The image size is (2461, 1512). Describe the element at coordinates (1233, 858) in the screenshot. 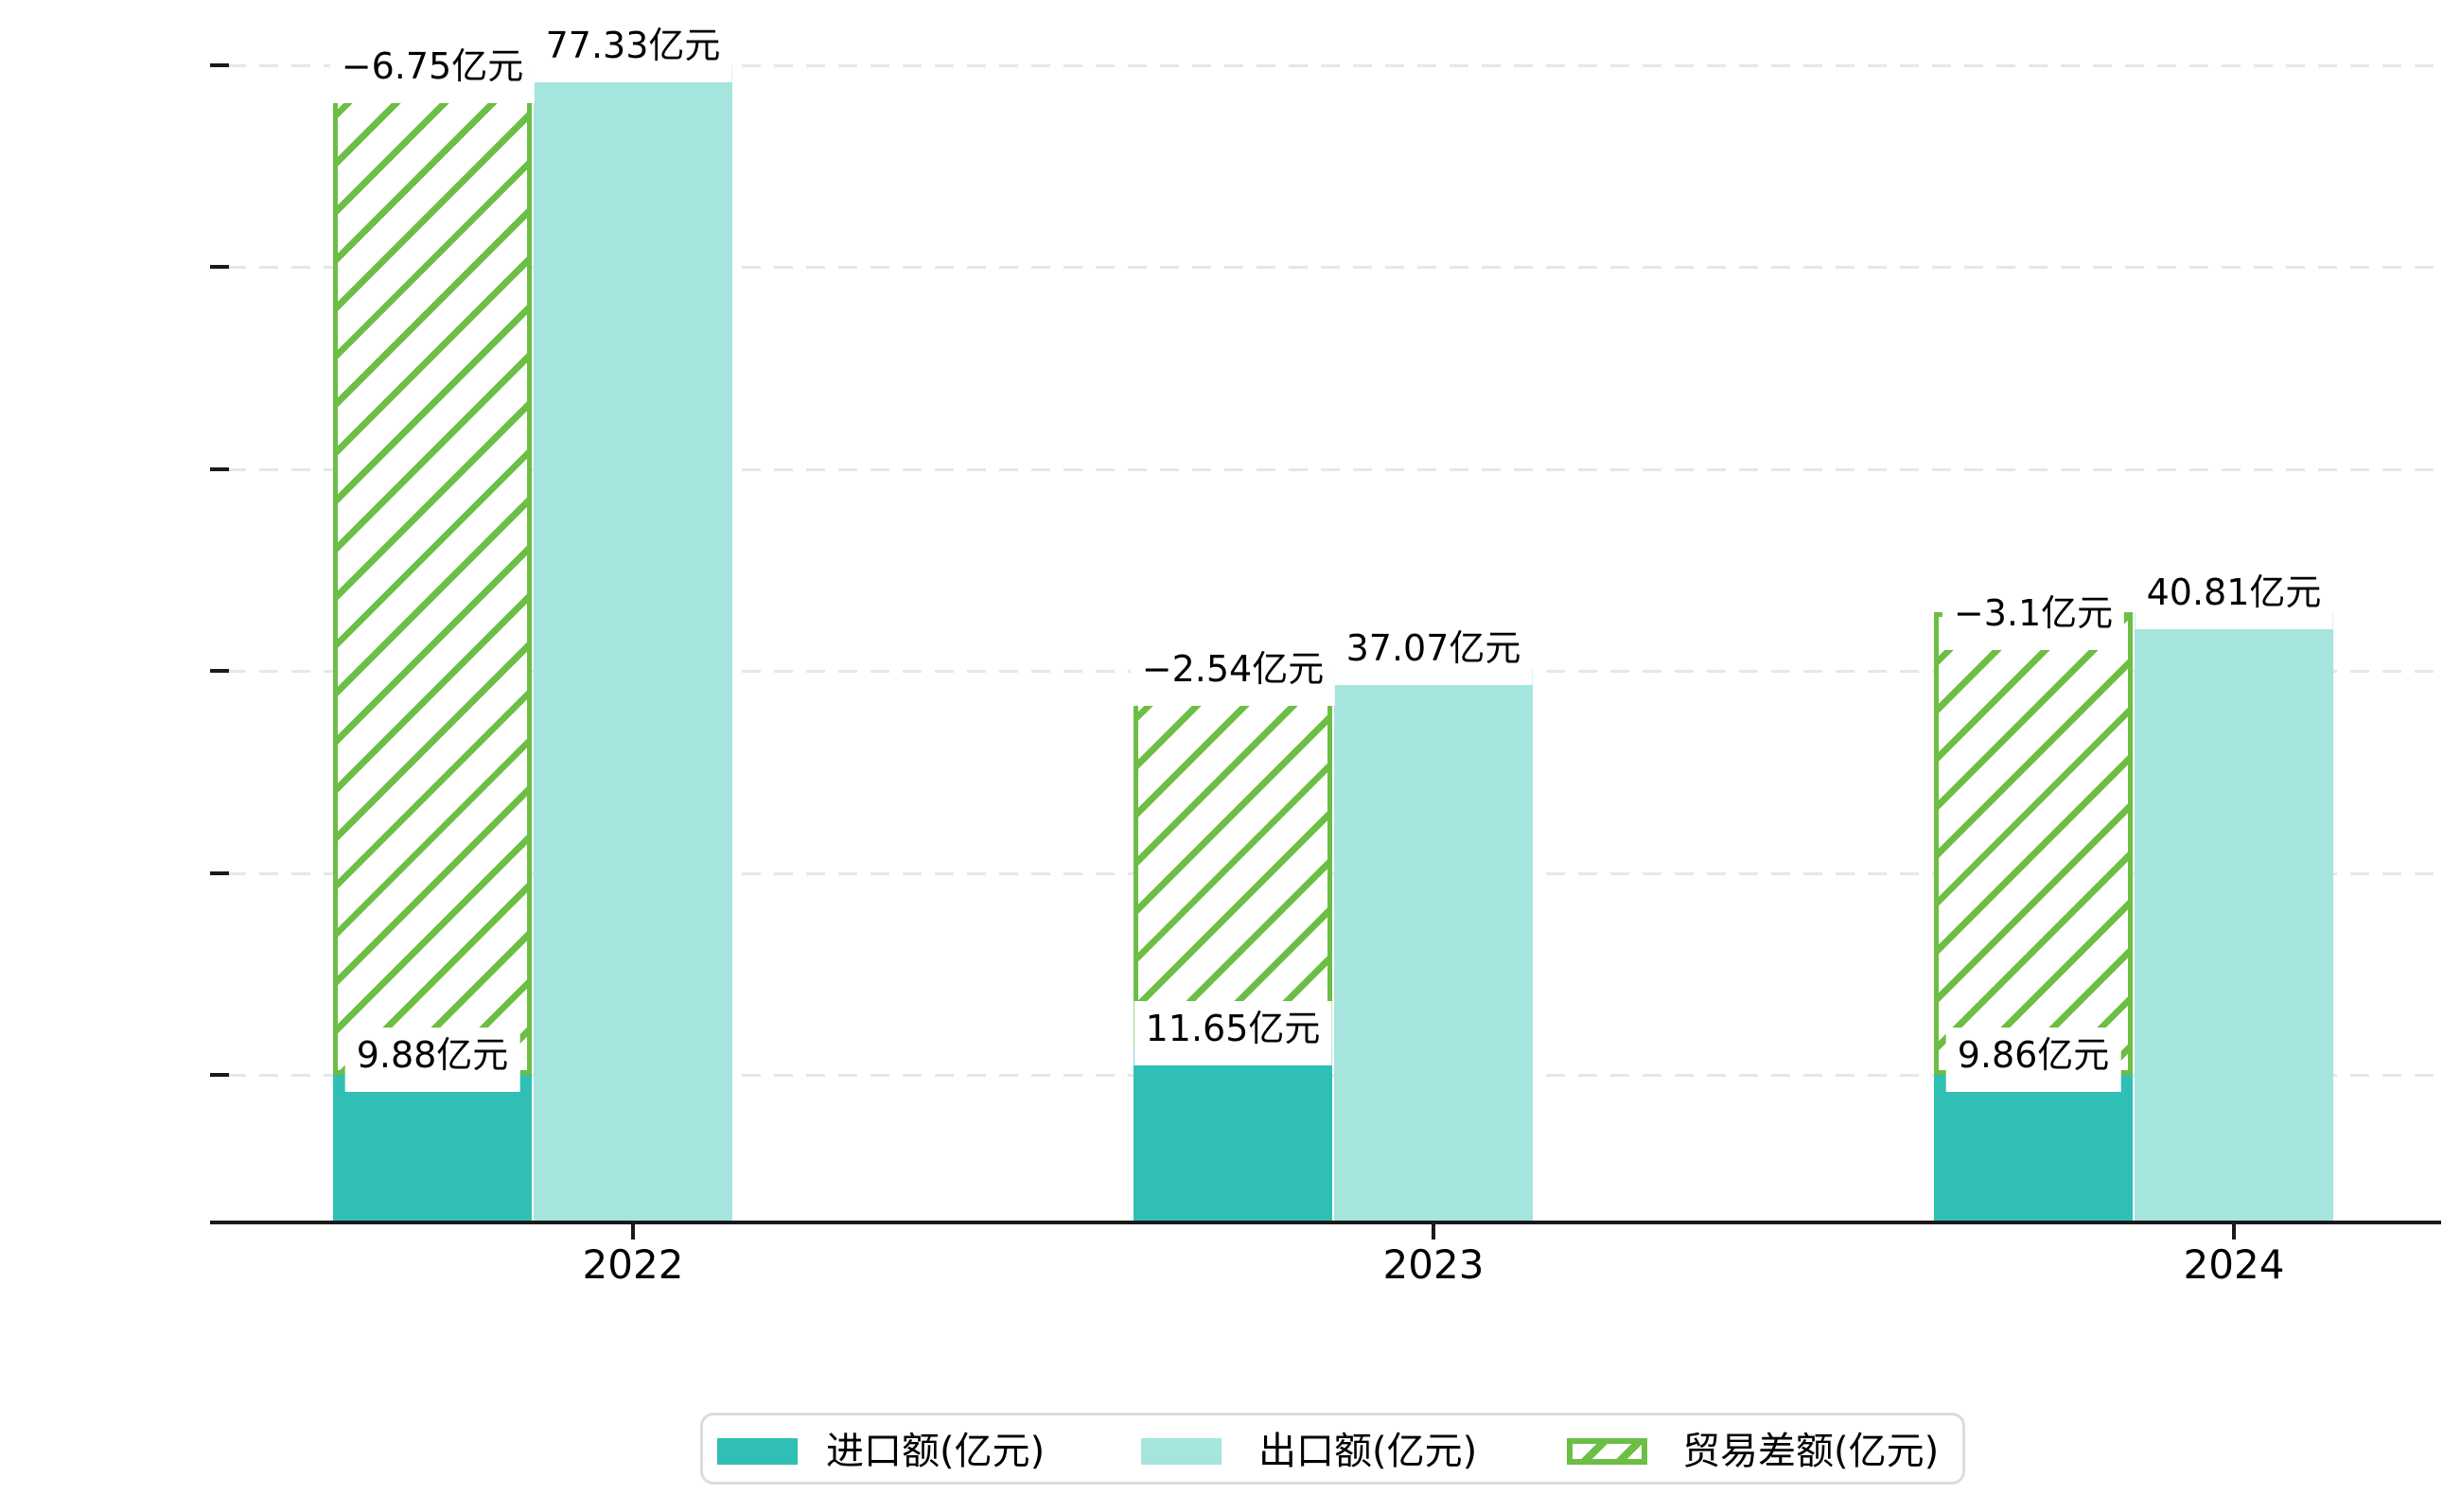

I see `bar-trade-balance-2023` at that location.